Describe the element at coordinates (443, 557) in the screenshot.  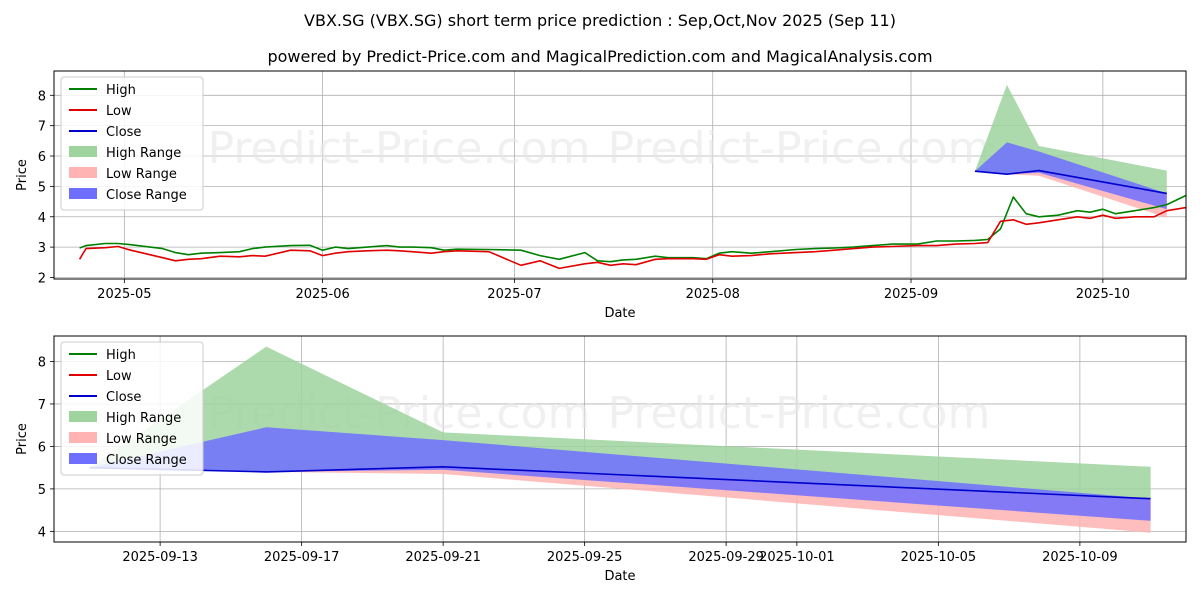
I see `x-tick-label: 2025-09-21` at that location.